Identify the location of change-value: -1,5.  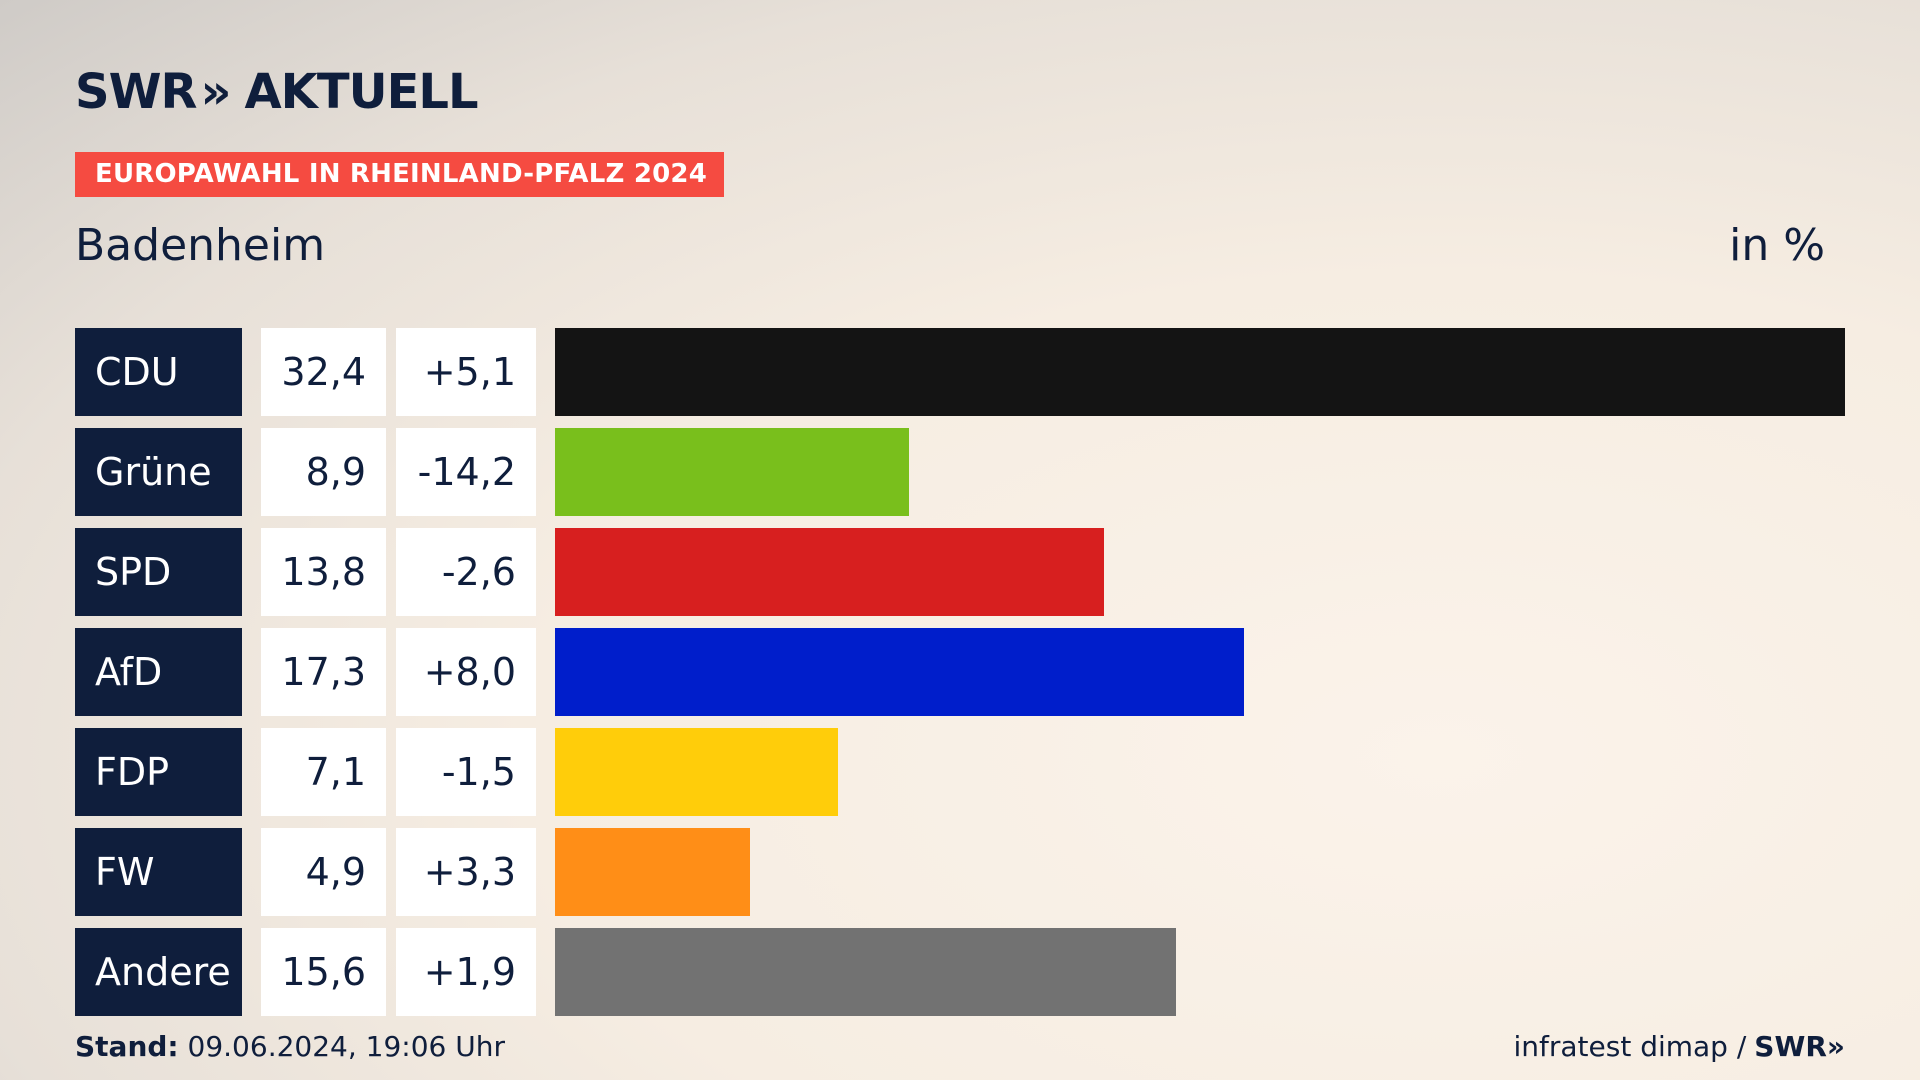
(466, 772).